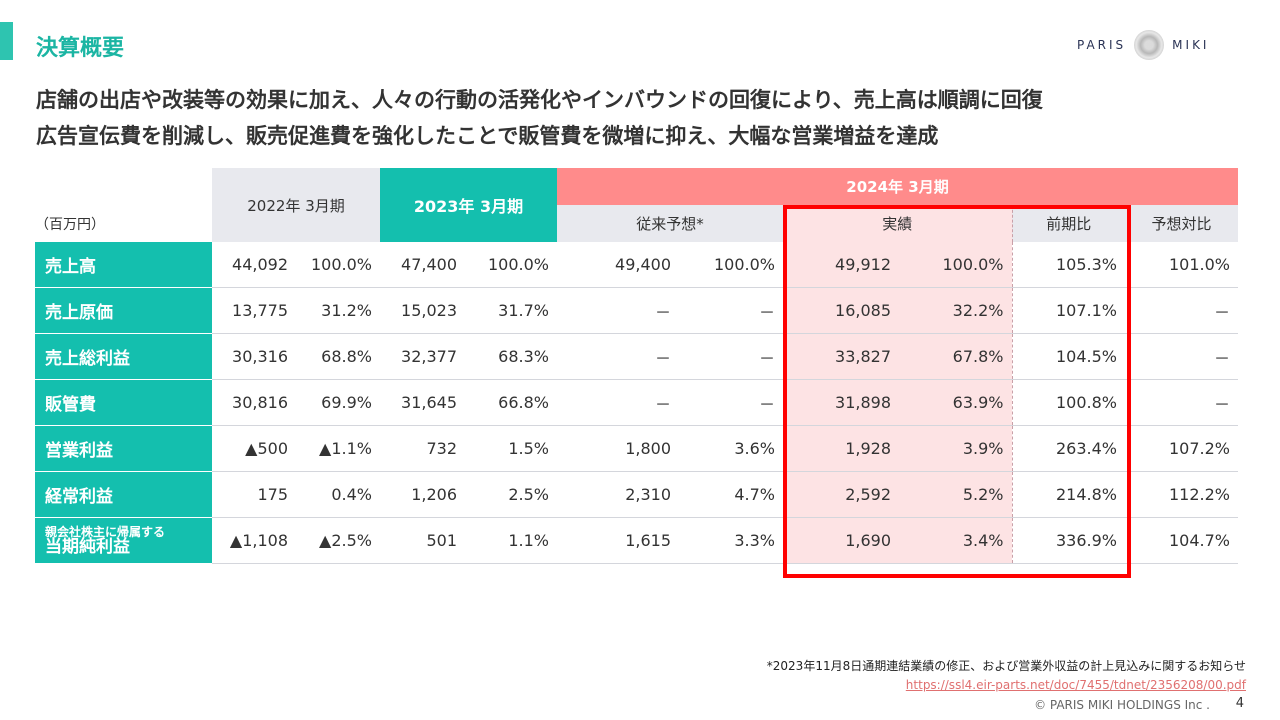 The width and height of the screenshot is (1280, 720). Describe the element at coordinates (731, 494) in the screenshot. I see `cell-fp: 4.7%` at that location.